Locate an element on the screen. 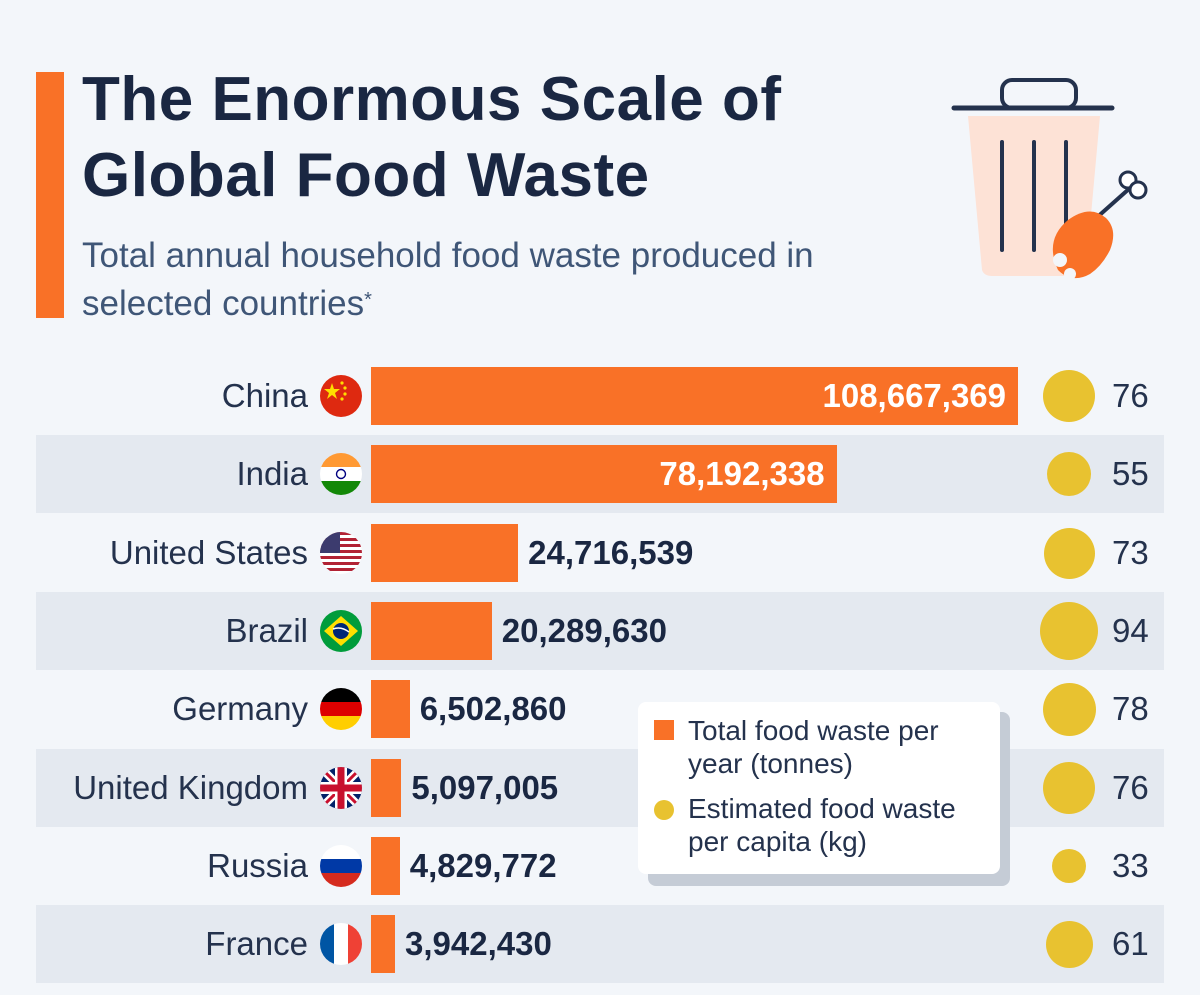  chart-row: India 78,192,338 55 is located at coordinates (600, 484).